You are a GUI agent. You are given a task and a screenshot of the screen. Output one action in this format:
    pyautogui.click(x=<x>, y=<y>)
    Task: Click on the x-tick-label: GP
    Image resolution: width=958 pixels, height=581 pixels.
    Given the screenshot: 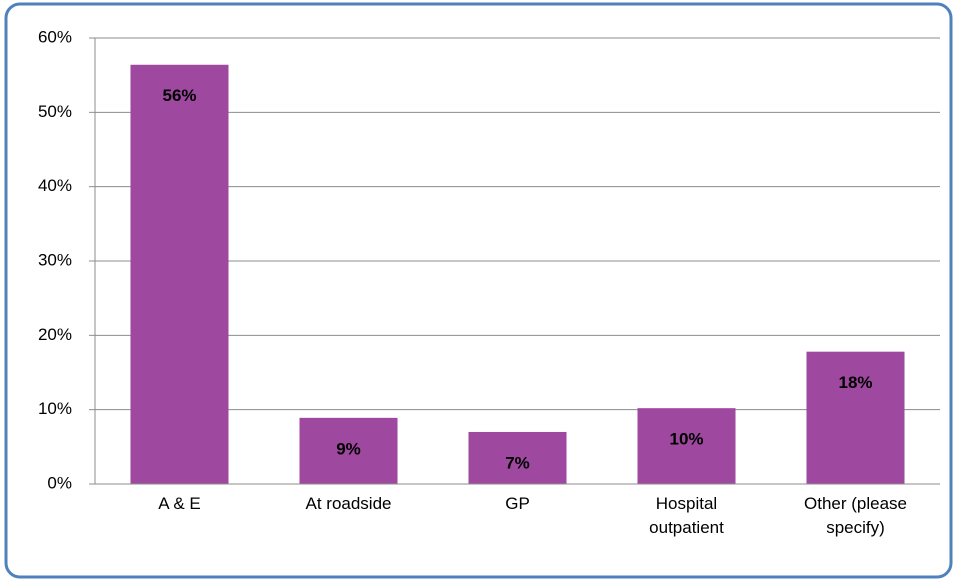 What is the action you would take?
    pyautogui.click(x=517, y=503)
    